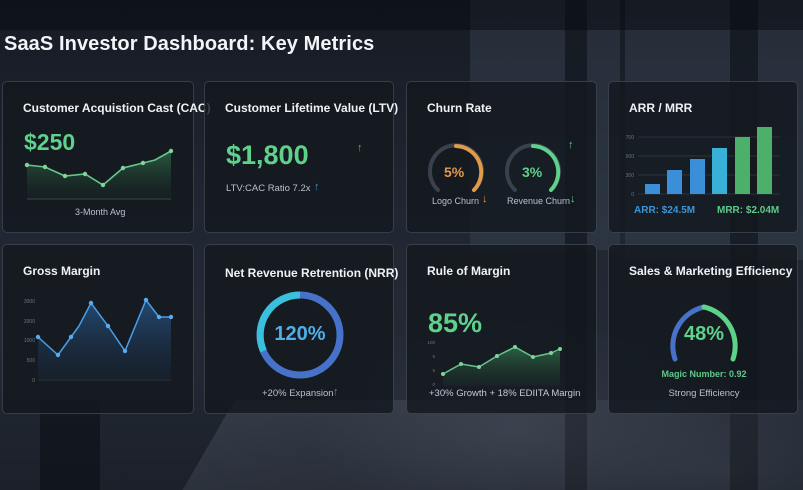  What do you see at coordinates (532, 172) in the screenshot?
I see `revenue-churn-value: 3%` at bounding box center [532, 172].